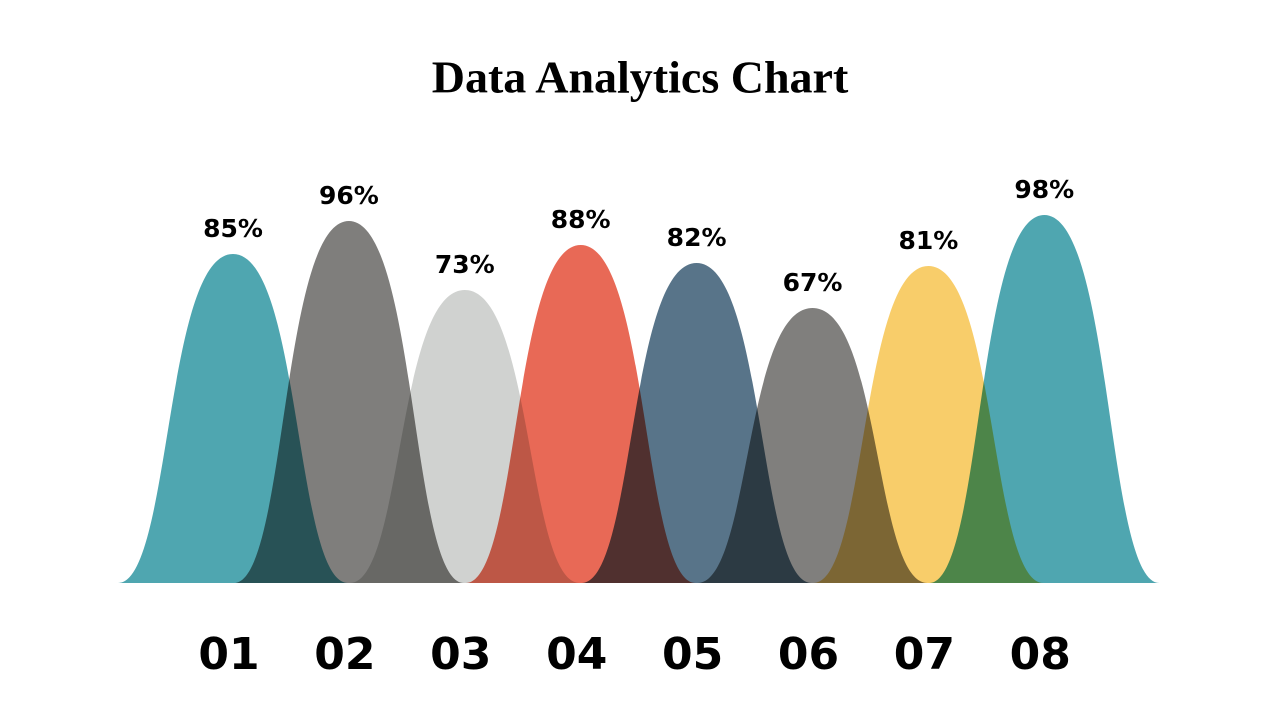 The height and width of the screenshot is (720, 1280). I want to click on value-label: 85%, so click(233, 228).